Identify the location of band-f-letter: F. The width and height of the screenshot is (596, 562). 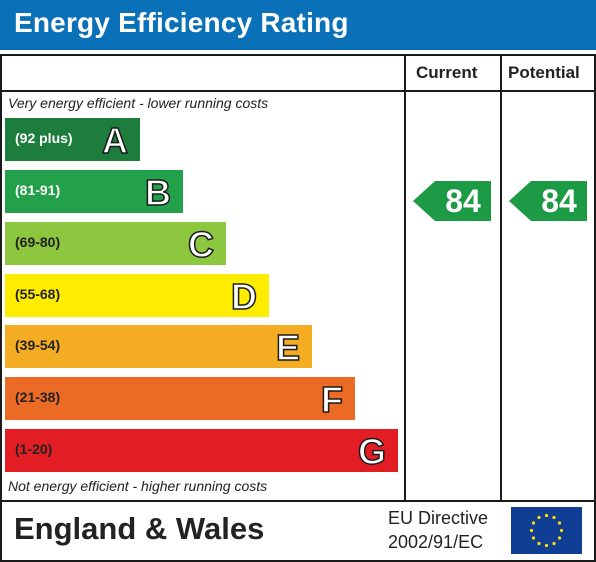
(332, 399).